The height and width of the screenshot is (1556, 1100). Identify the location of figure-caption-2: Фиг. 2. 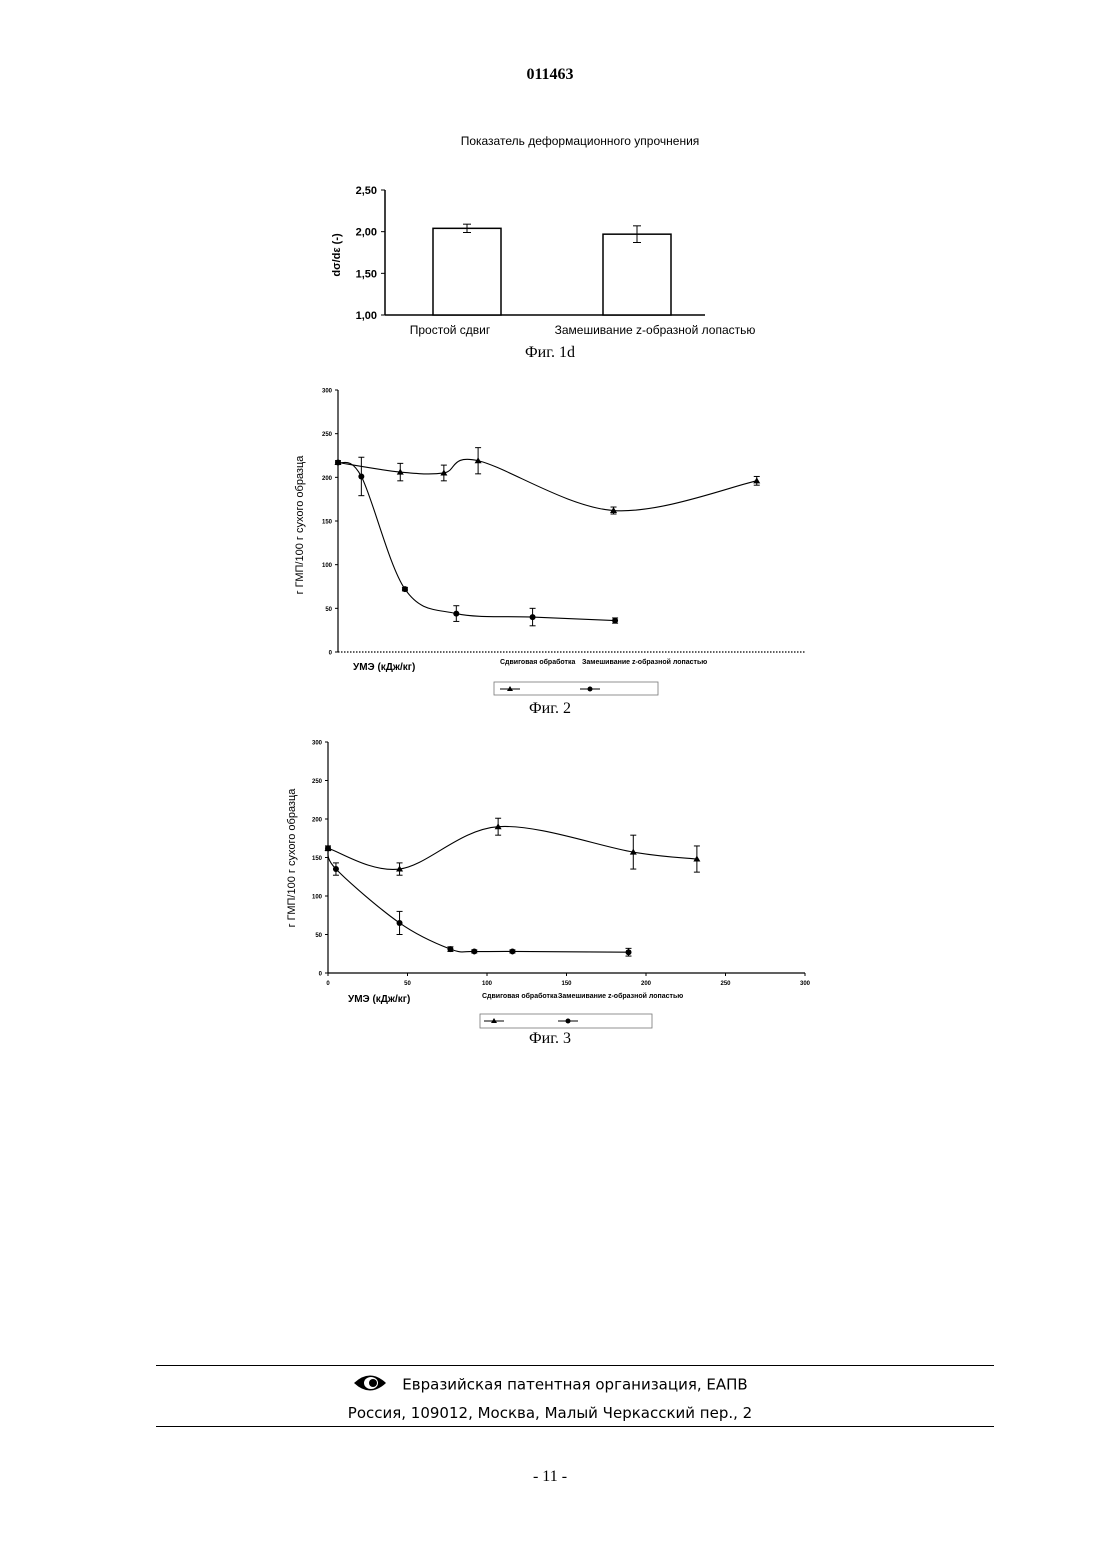
(550, 709).